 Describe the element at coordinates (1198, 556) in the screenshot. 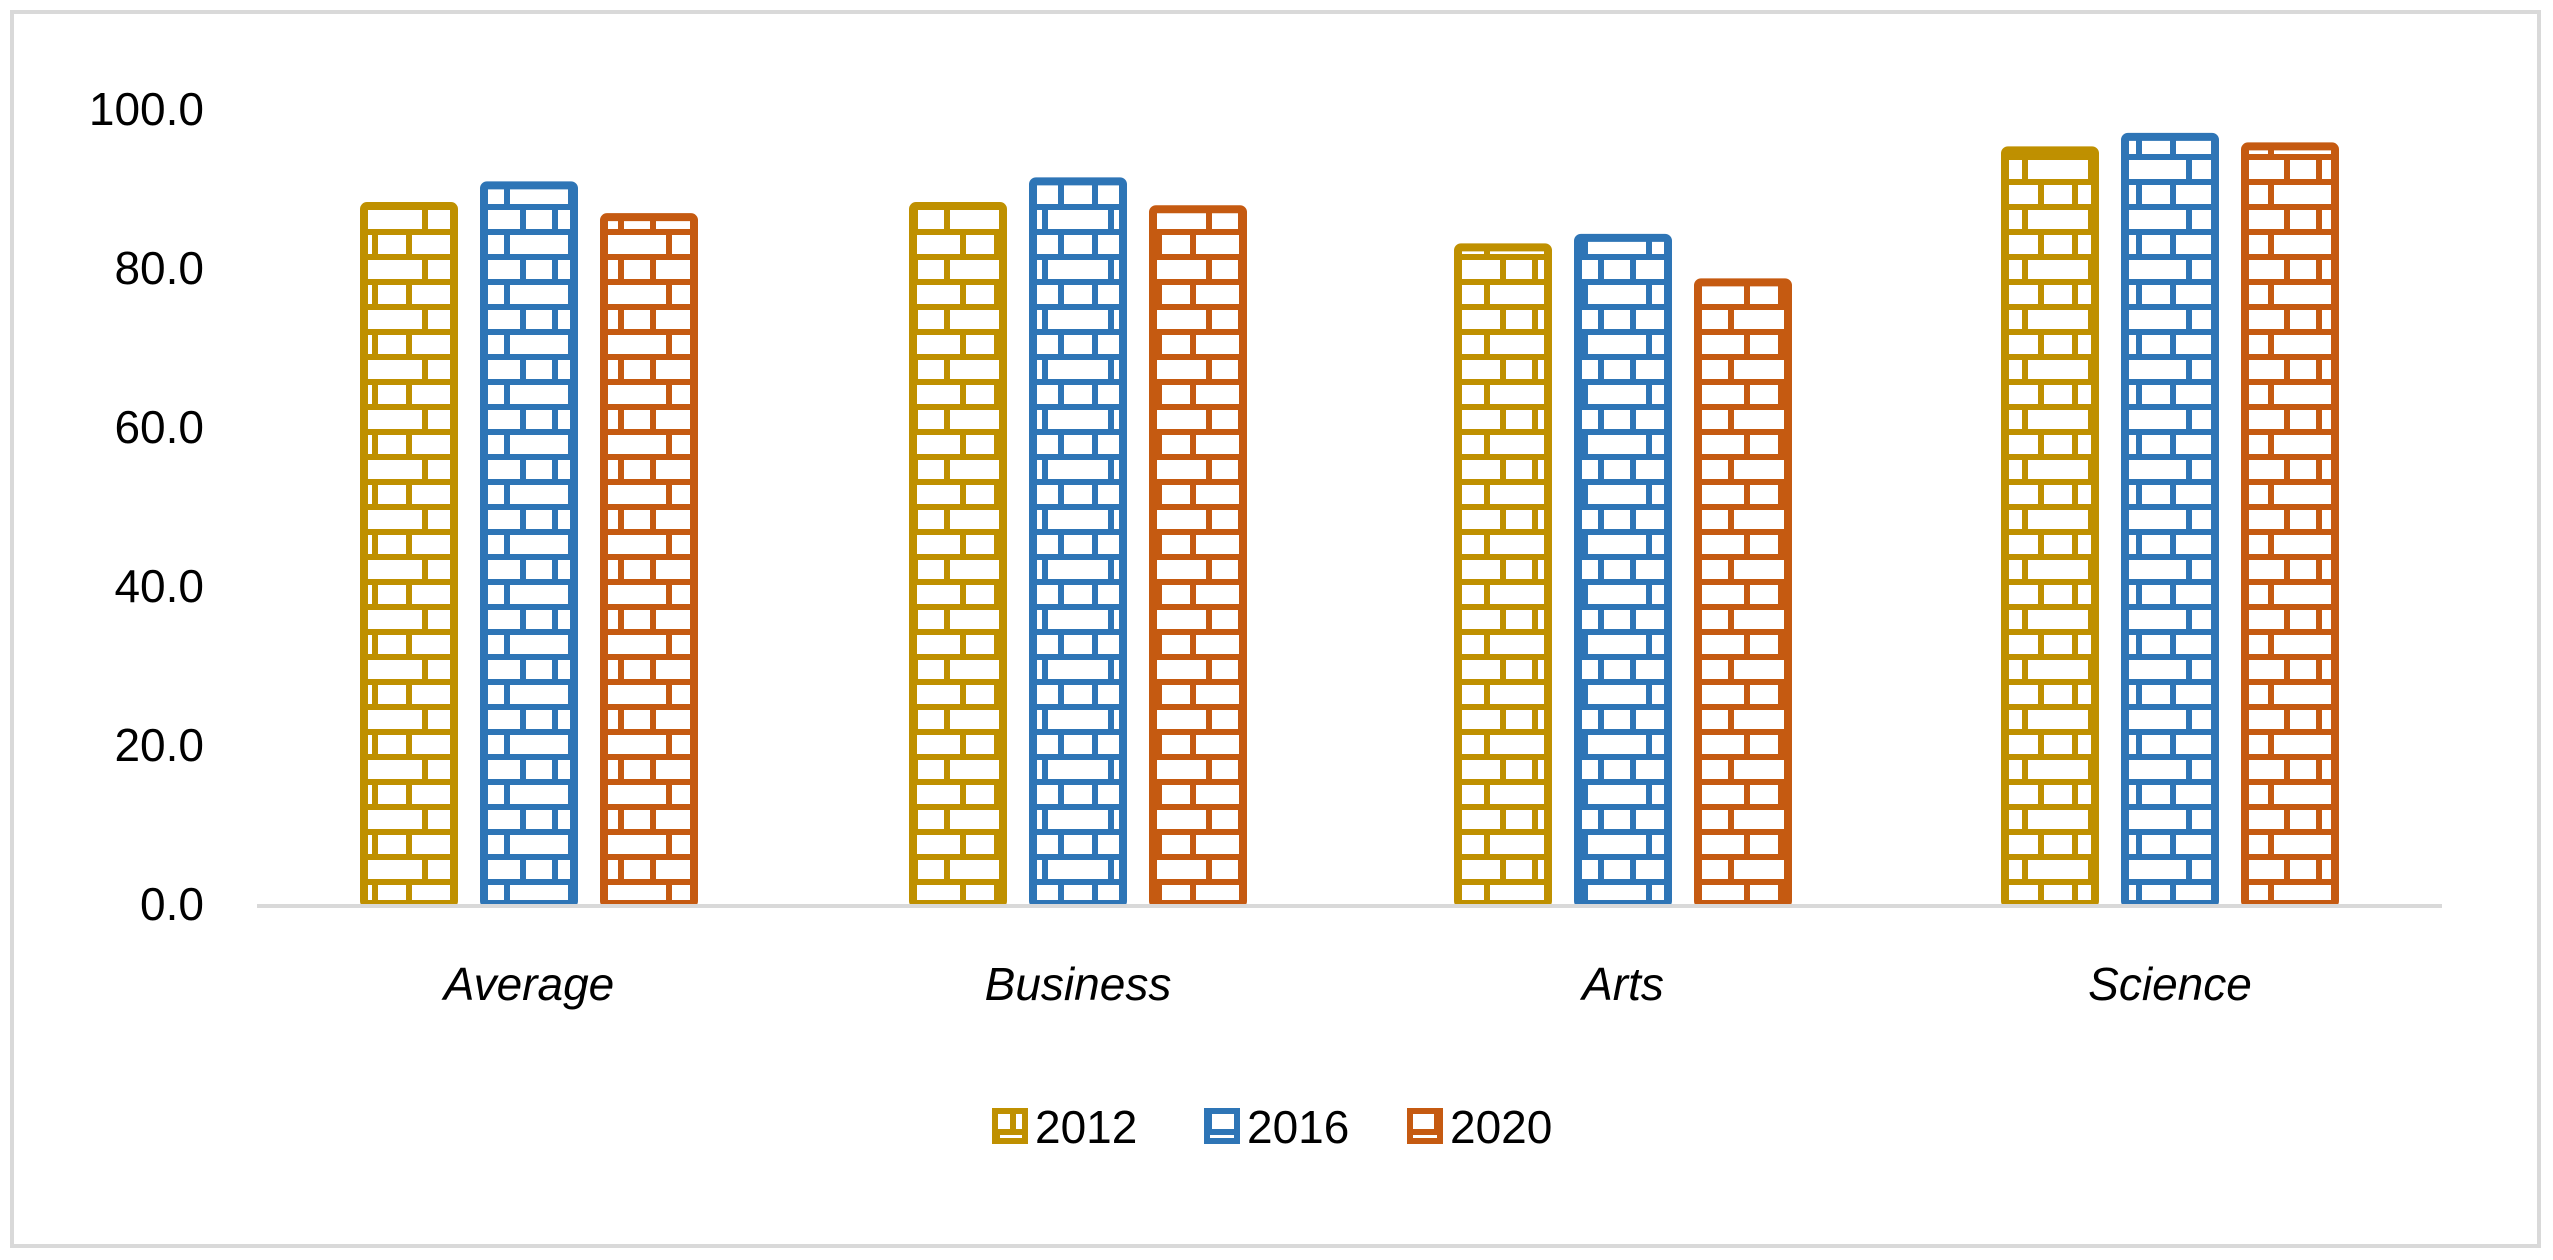

I see `bar-business-2020` at that location.